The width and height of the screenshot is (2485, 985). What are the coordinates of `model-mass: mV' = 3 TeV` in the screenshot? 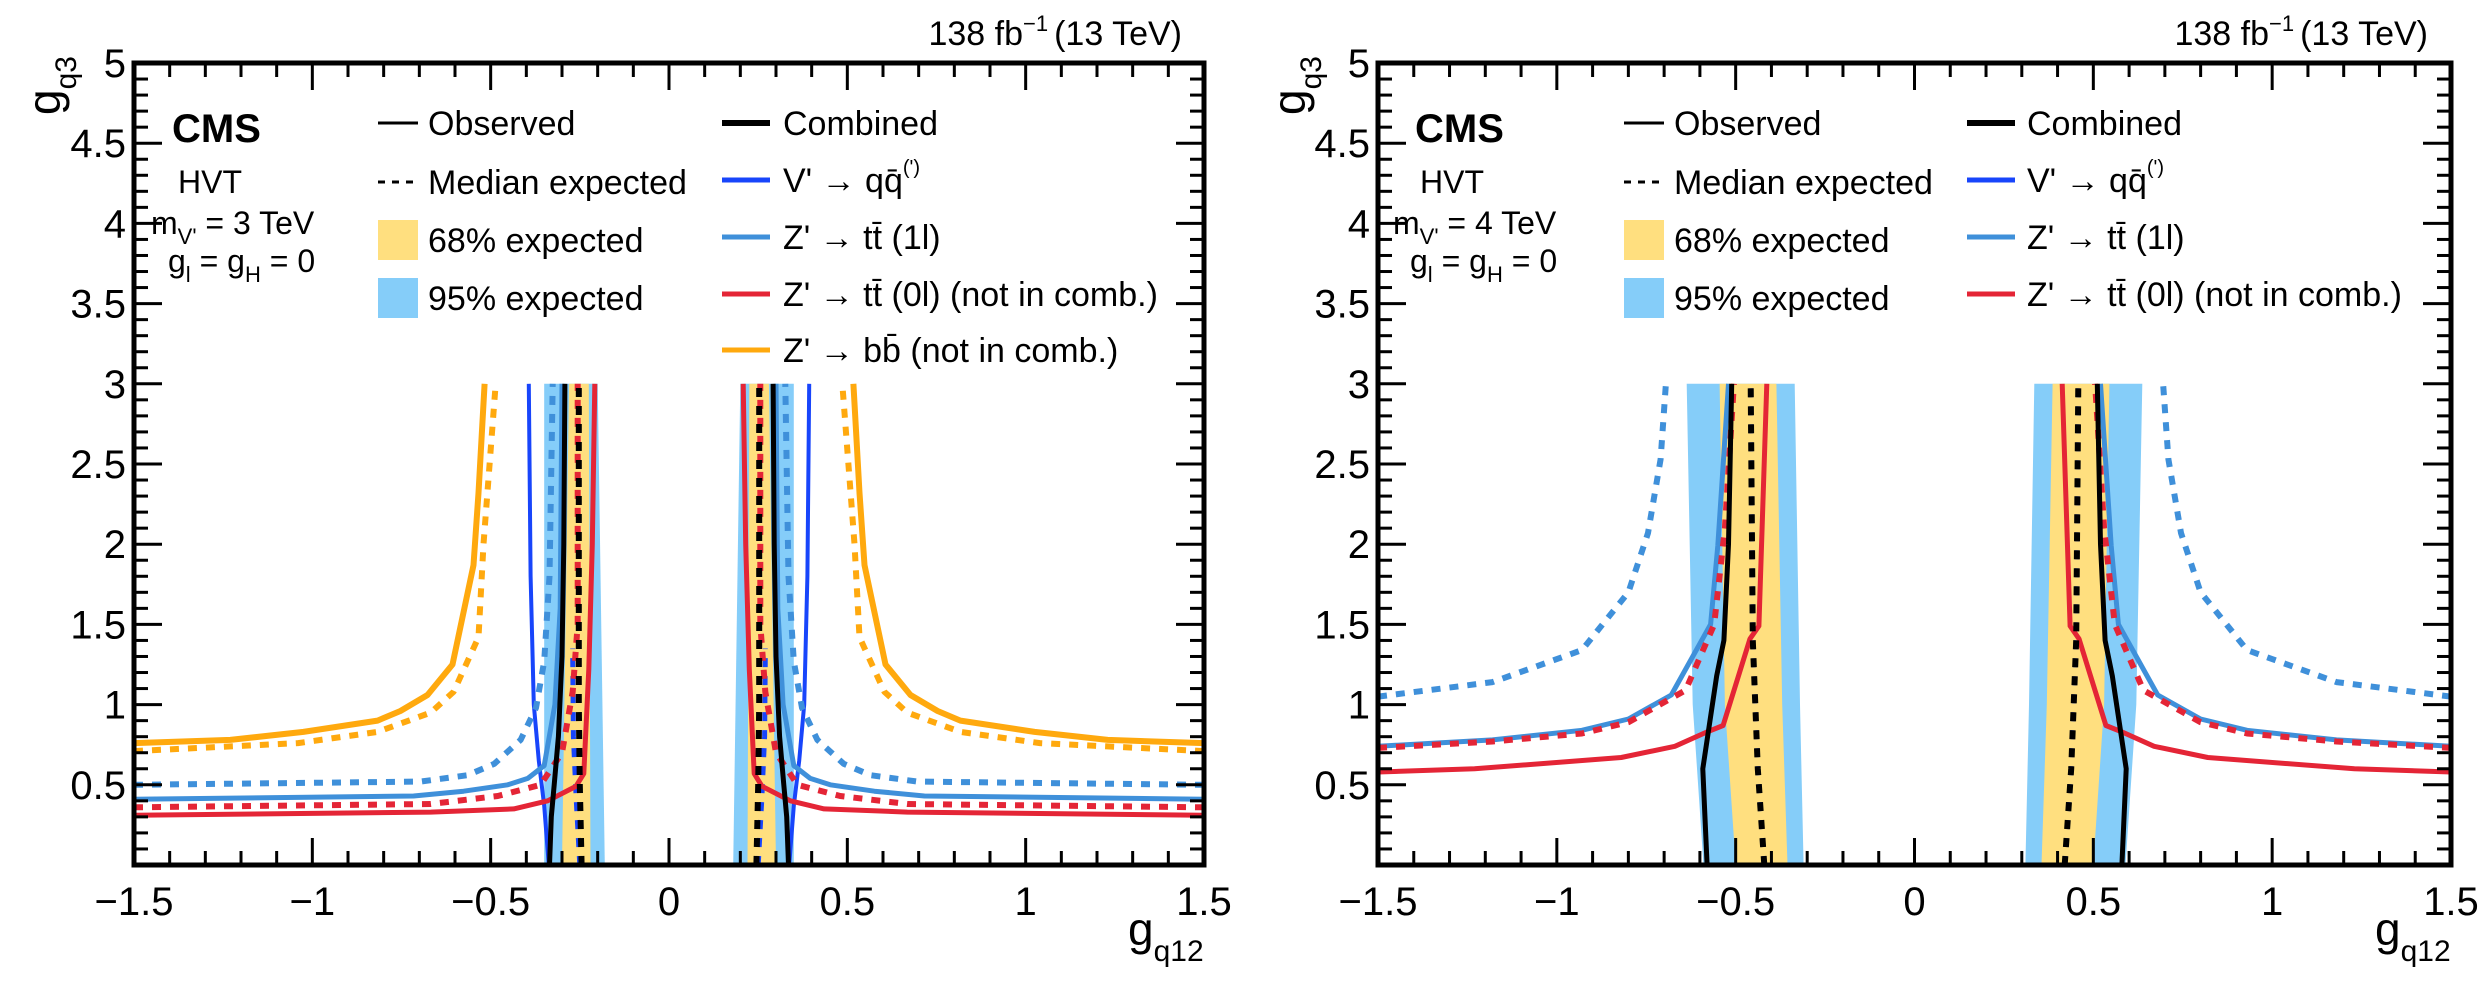 It's located at (233, 227).